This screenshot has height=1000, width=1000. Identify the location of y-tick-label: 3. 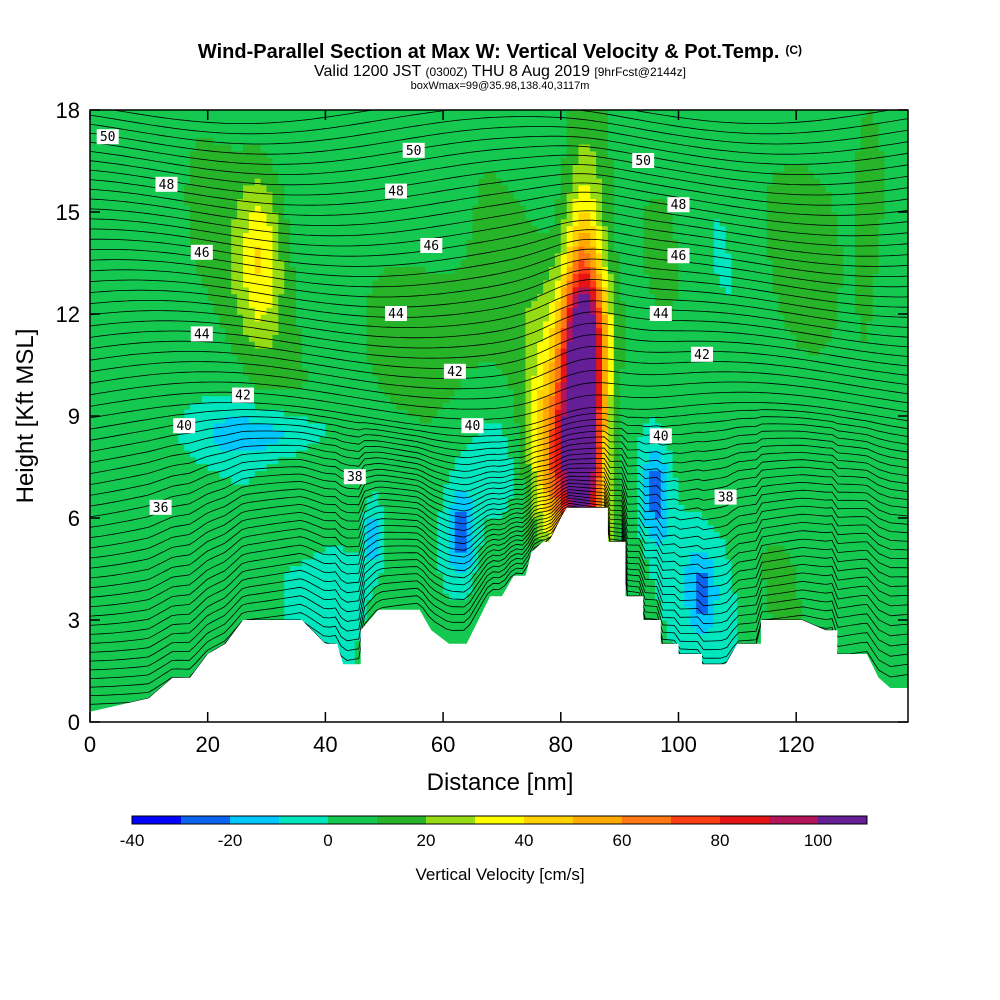
(74, 620).